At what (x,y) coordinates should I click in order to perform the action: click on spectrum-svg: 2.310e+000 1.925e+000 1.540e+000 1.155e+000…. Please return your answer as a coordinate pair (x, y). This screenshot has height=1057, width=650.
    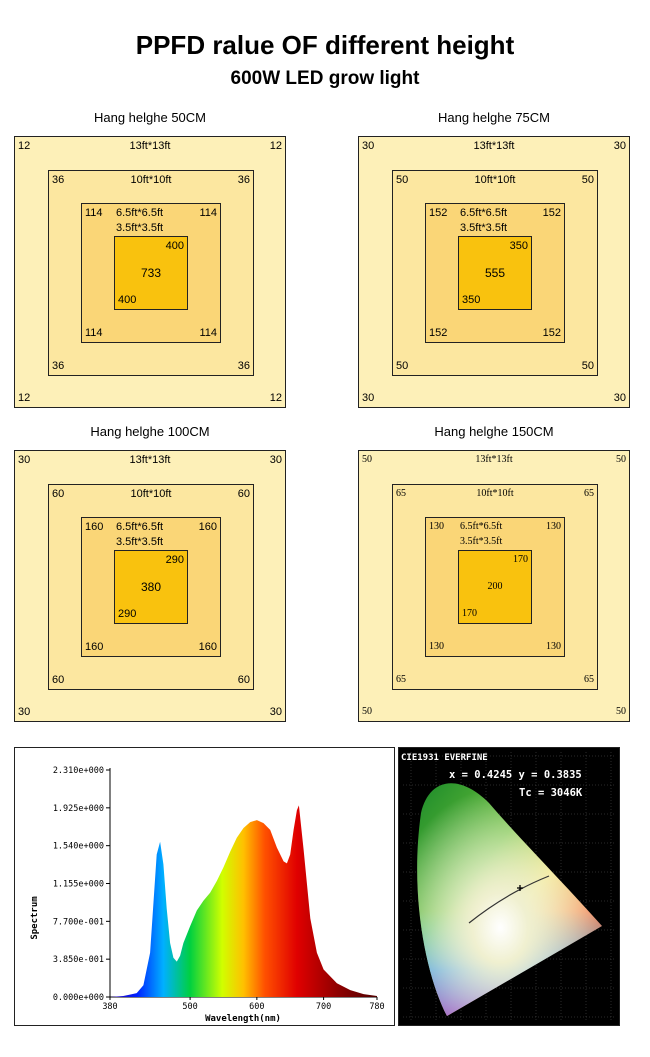
    Looking at the image, I should click on (207, 895).